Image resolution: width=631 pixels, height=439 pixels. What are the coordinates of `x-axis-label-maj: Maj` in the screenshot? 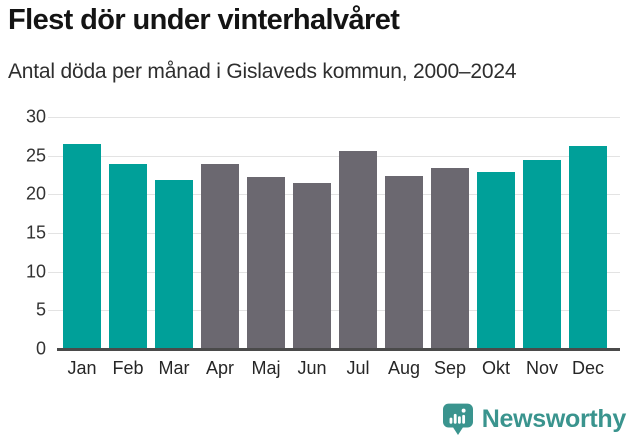 It's located at (266, 368).